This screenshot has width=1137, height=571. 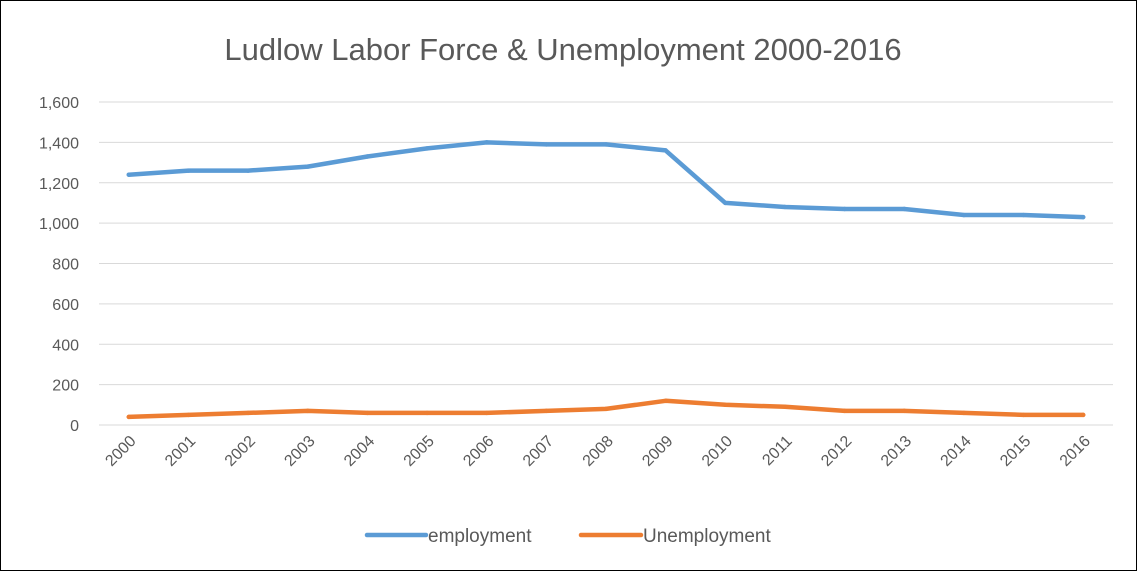 What do you see at coordinates (1015, 451) in the screenshot?
I see `x-tick-label: 2015` at bounding box center [1015, 451].